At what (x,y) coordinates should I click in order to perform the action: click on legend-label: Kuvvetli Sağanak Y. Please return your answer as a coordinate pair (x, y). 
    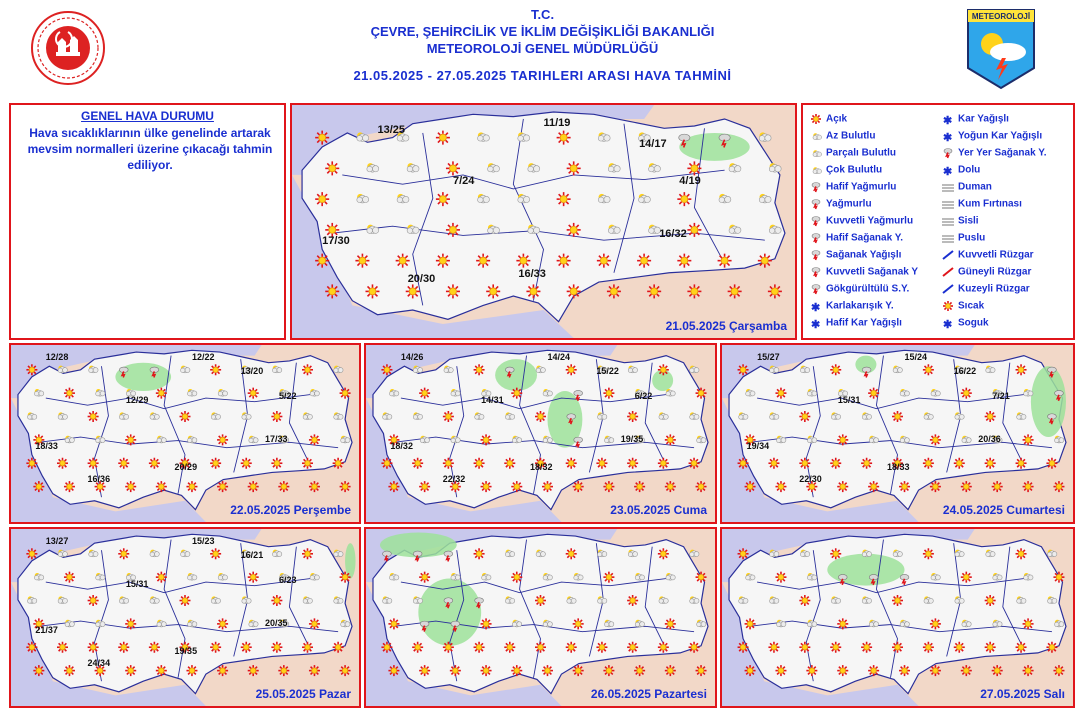
    Looking at the image, I should click on (872, 272).